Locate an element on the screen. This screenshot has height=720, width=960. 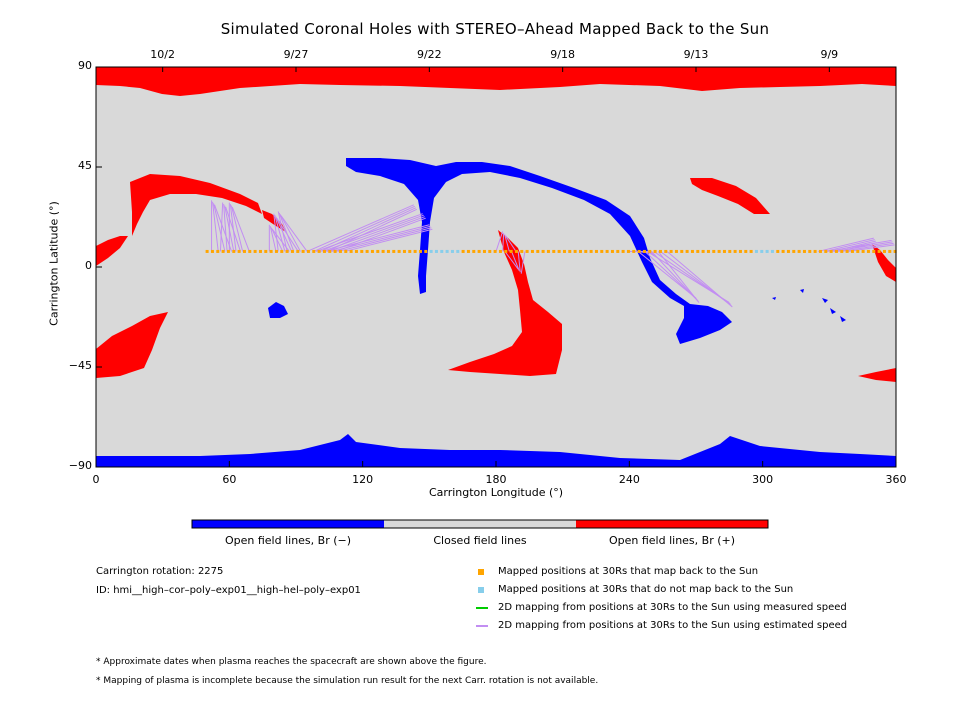
x-tick-label-0: 0 is located at coordinates (96, 479).